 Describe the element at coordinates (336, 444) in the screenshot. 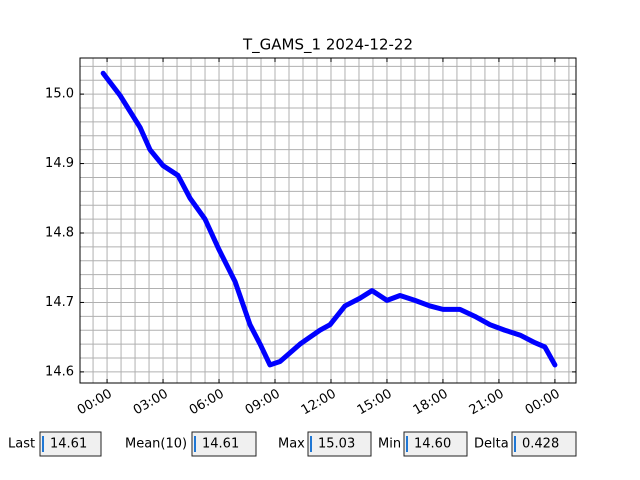

I see `readout-value: 15.03` at that location.